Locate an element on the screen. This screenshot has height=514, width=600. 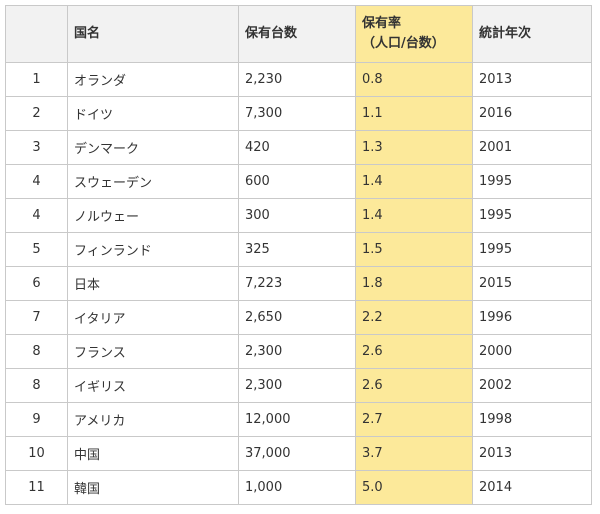
cell-country: デンマーク is located at coordinates (153, 147).